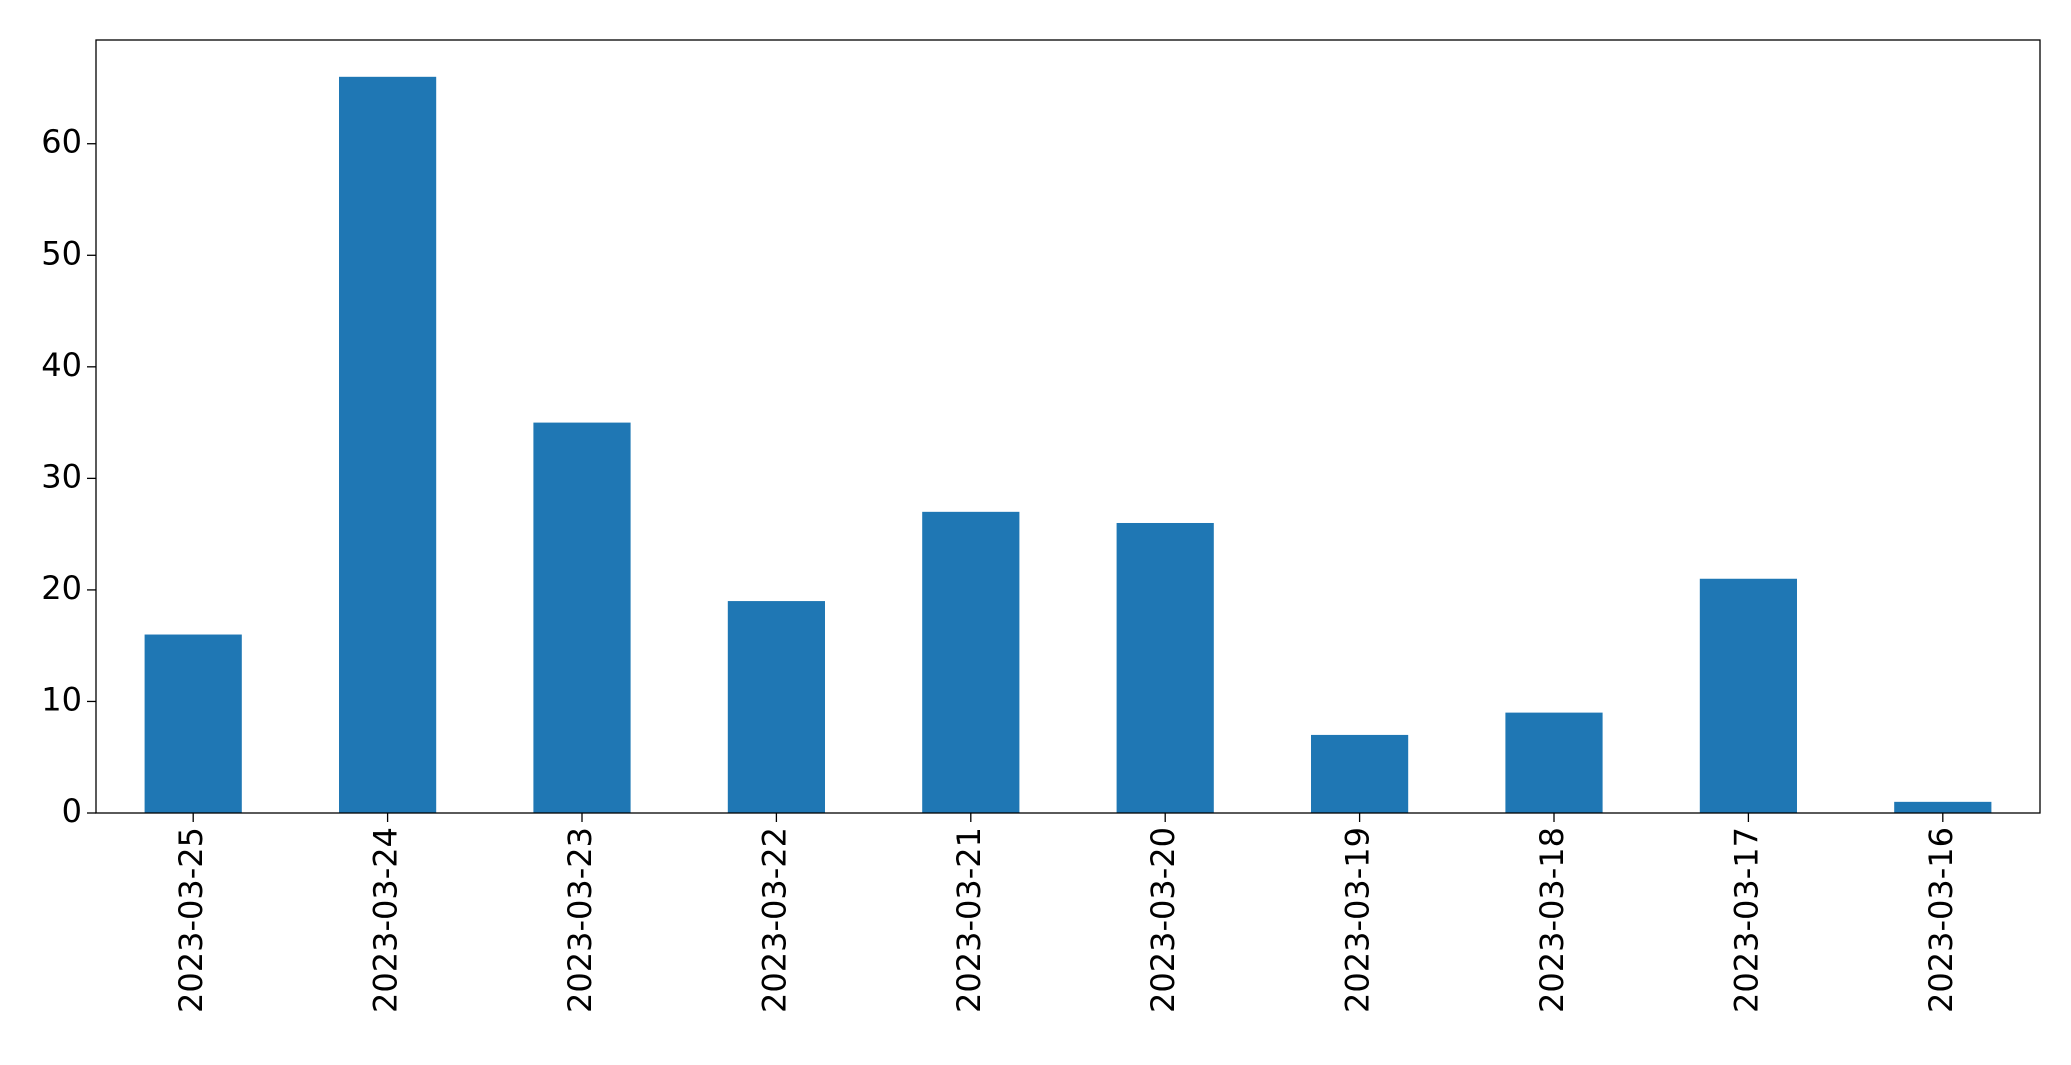  I want to click on x-tick-label: 2023-03-23, so click(580, 920).